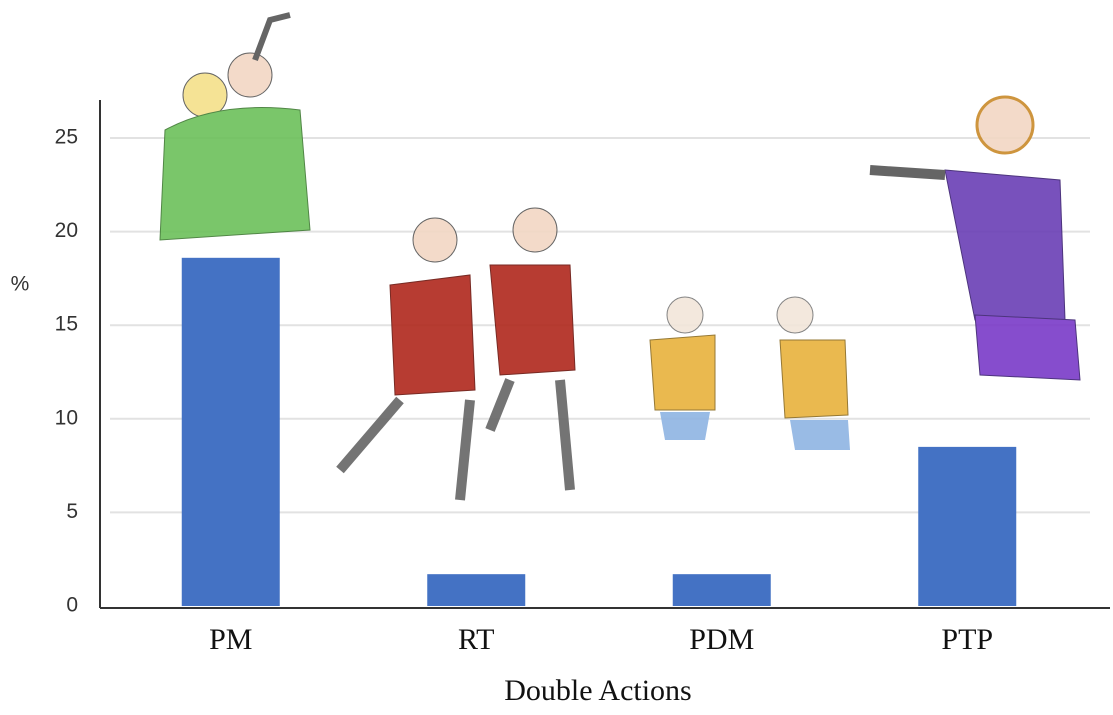 Image resolution: width=1113 pixels, height=715 pixels. What do you see at coordinates (967, 639) in the screenshot?
I see `x-tick-label: PTP` at bounding box center [967, 639].